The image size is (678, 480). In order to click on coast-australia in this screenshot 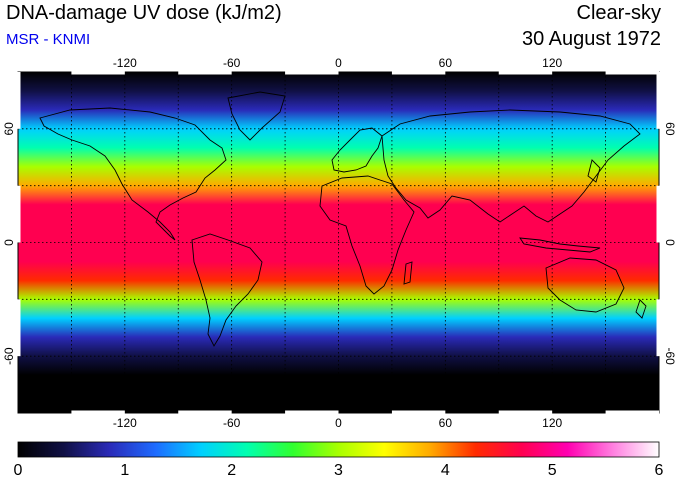, I will do `click(585, 285)`.